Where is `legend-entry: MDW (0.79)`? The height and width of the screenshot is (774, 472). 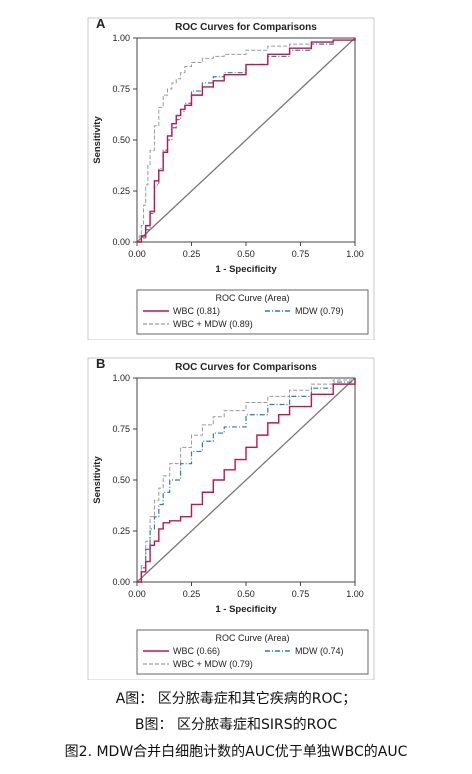
legend-entry: MDW (0.79) is located at coordinates (319, 311).